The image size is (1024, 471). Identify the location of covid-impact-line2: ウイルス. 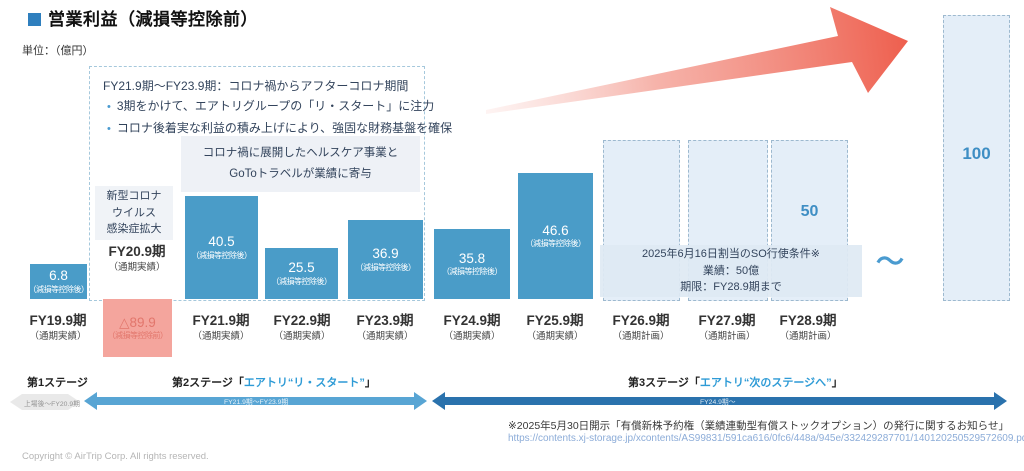
(134, 212).